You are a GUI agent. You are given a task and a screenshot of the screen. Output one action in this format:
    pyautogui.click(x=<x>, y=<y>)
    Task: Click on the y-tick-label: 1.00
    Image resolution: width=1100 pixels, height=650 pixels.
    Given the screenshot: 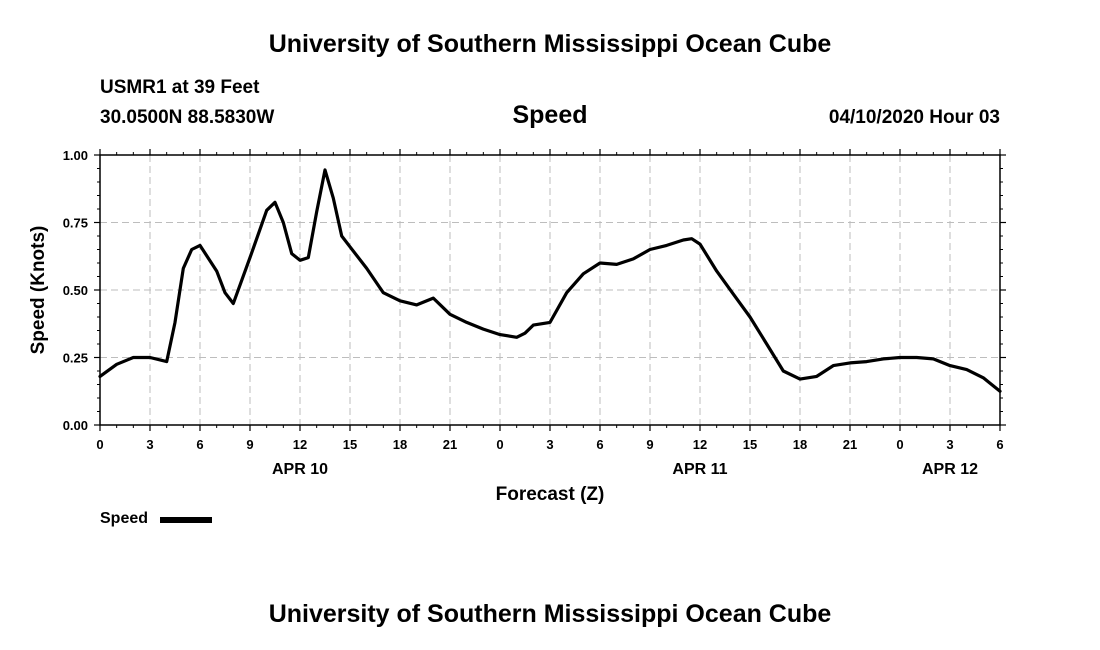 What is the action you would take?
    pyautogui.click(x=75, y=155)
    